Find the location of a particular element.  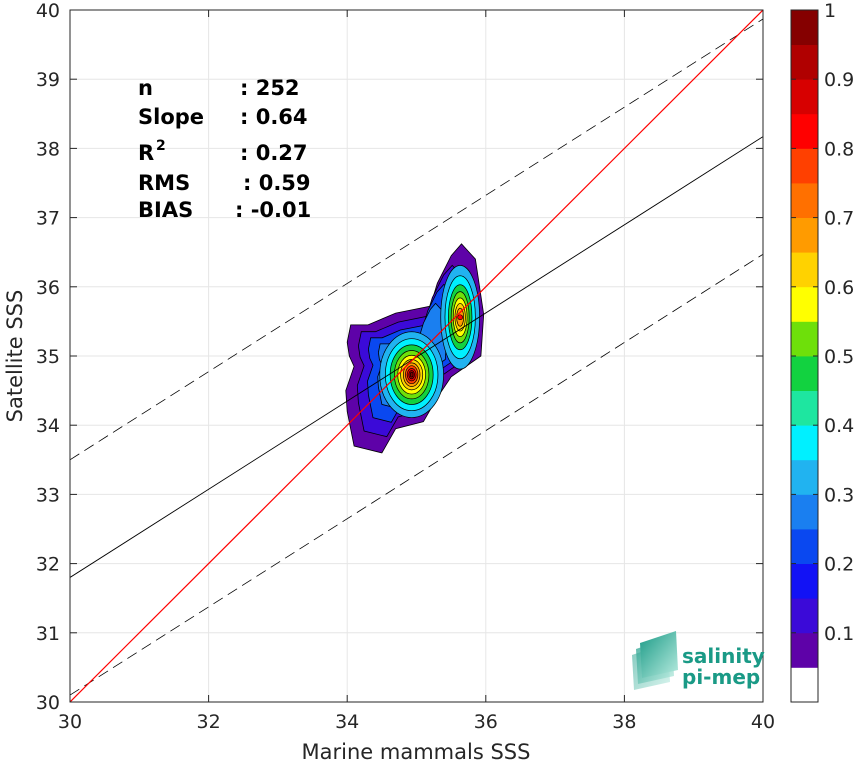

salinity-pi-mep-logo: salinity pi-mep is located at coordinates (698, 660).